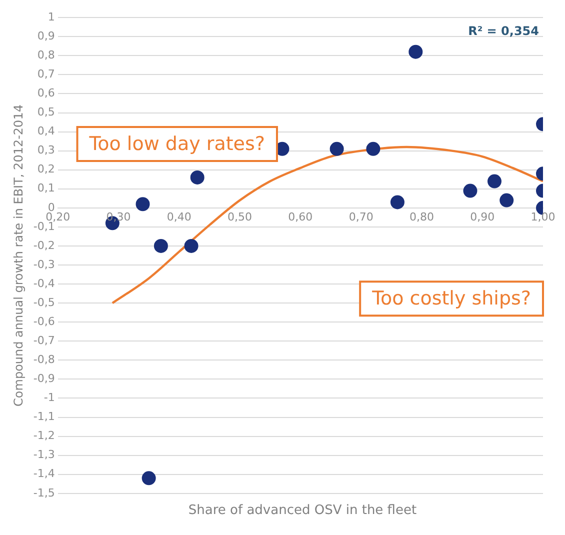 Image resolution: width=565 pixels, height=535 pixels. Describe the element at coordinates (44, 264) in the screenshot. I see `y-tick-label: -0,3` at that location.